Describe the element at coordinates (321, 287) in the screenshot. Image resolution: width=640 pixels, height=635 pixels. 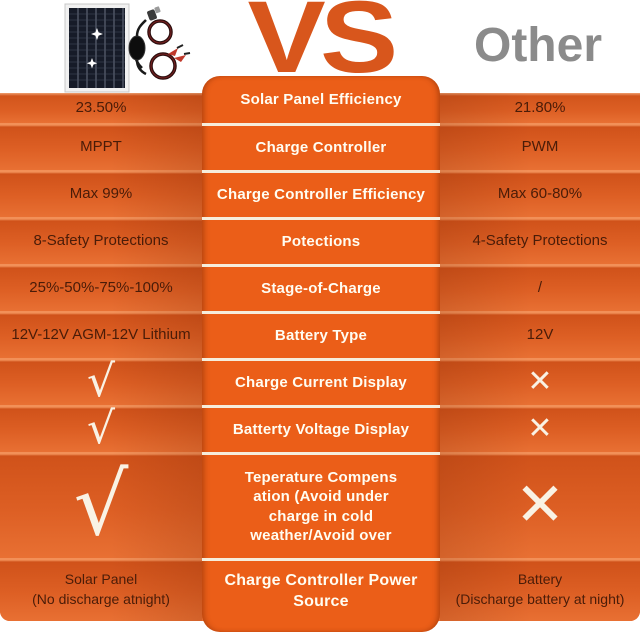
I see `feature-label: Stage-of-Charge` at that location.